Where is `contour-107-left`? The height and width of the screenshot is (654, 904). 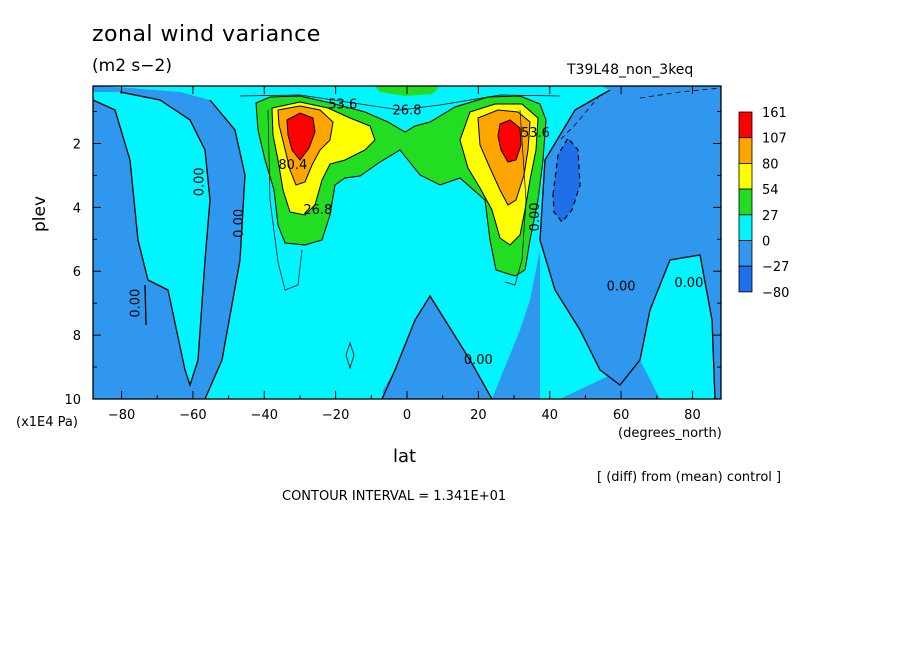 contour-107-left is located at coordinates (301, 136).